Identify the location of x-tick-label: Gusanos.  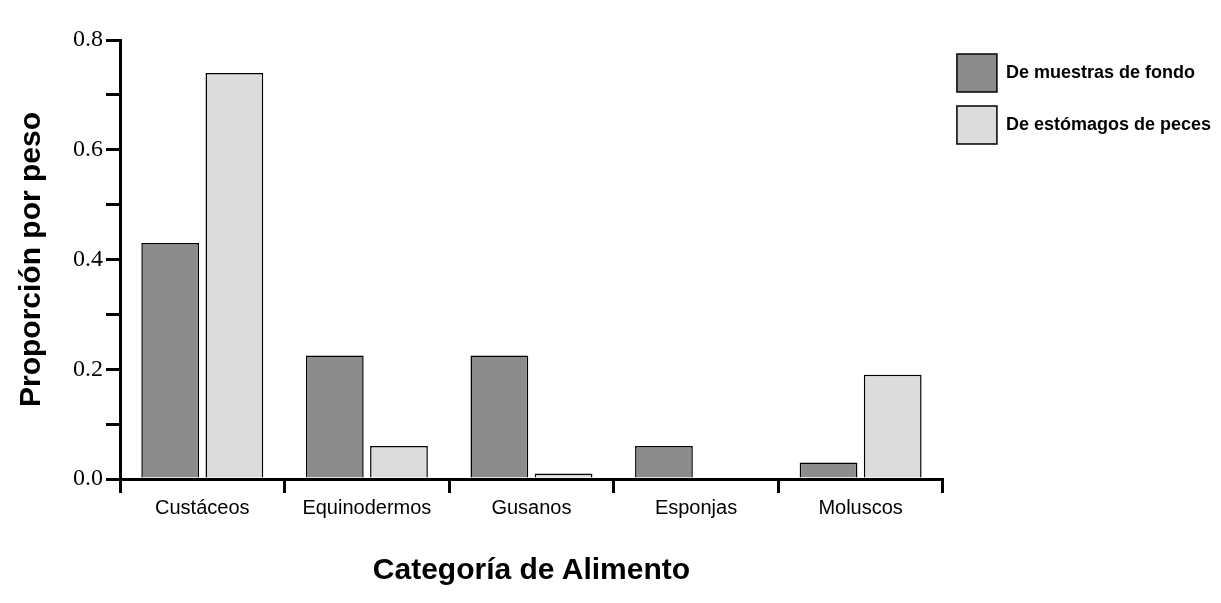
(531, 506).